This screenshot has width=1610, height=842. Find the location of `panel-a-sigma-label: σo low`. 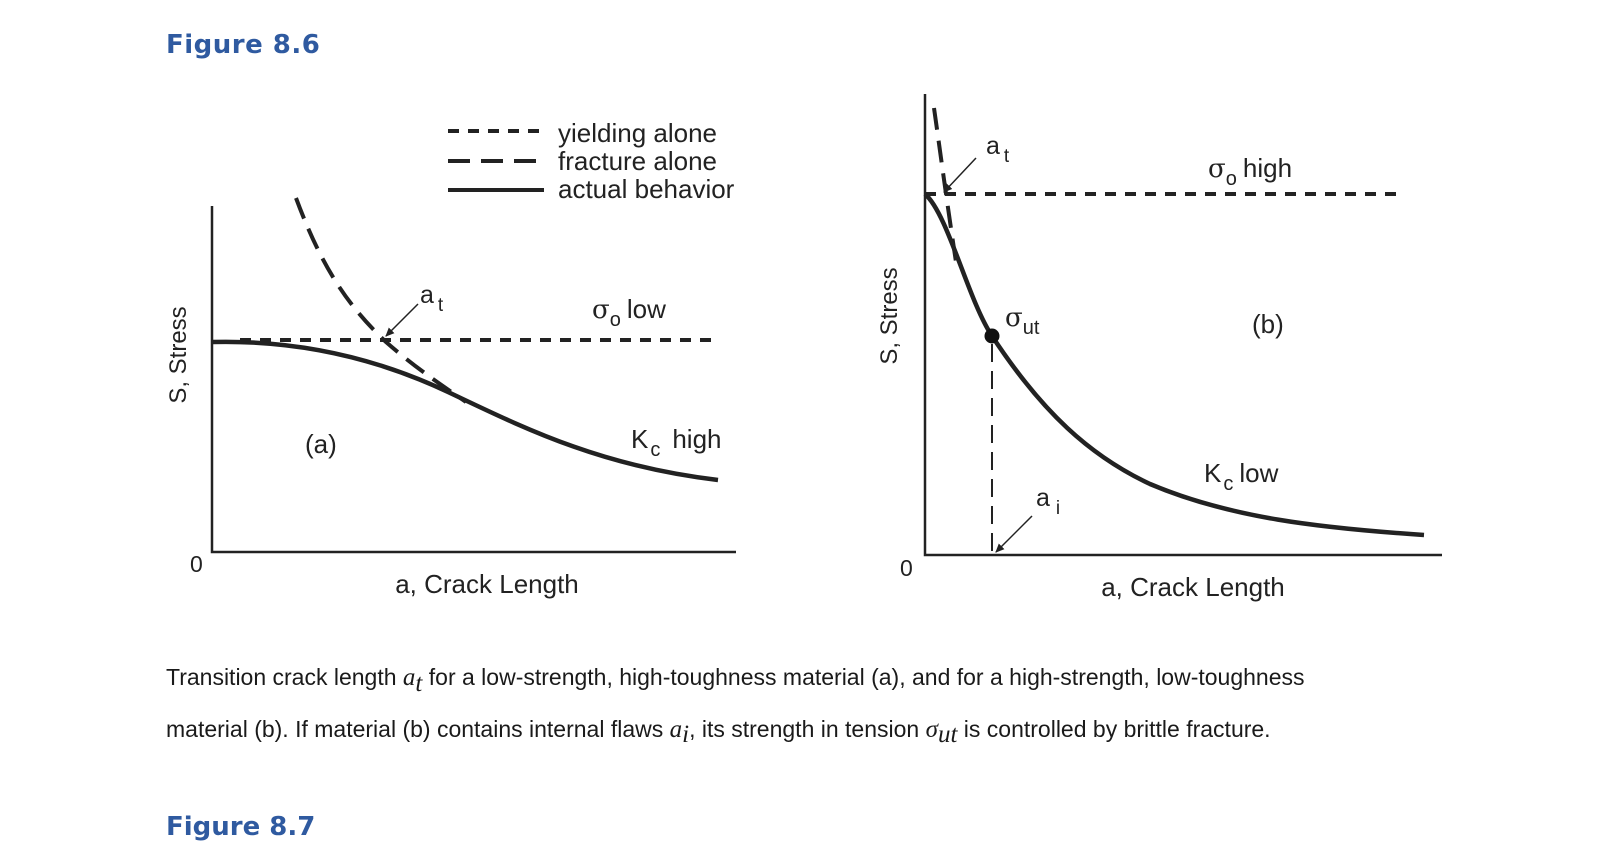

panel-a-sigma-label: σo low is located at coordinates (629, 312).